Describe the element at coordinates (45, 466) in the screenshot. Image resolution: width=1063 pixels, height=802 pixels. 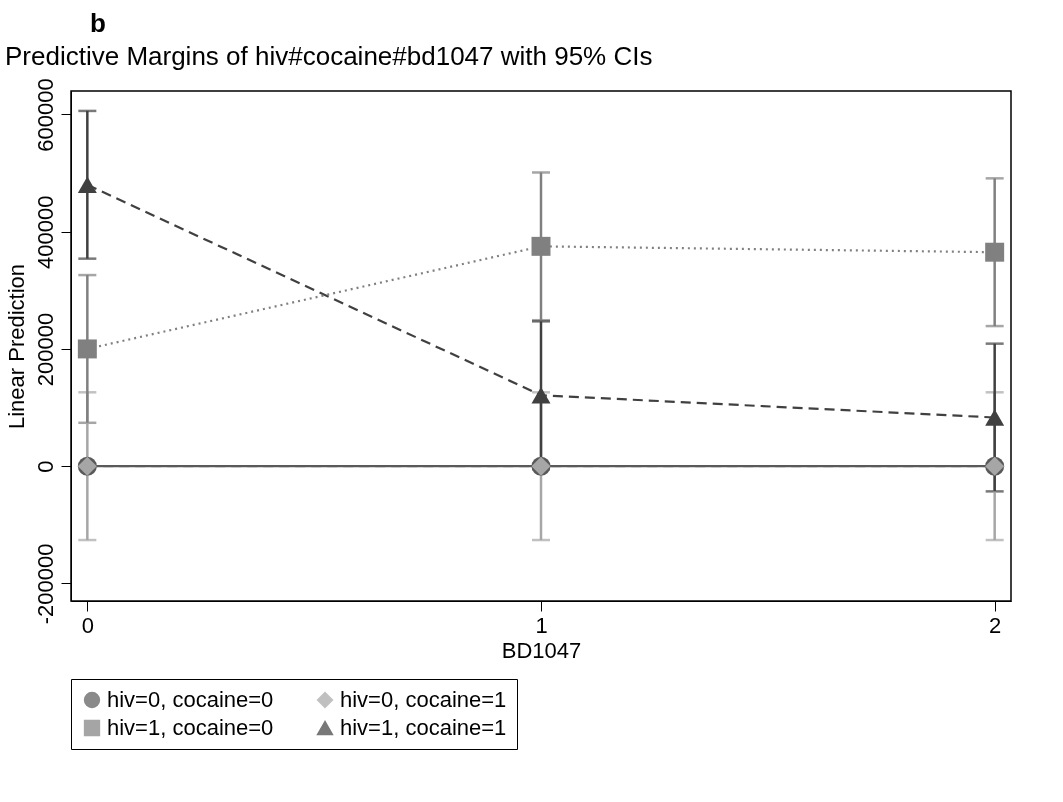
I see `y-tick-label: 0` at that location.